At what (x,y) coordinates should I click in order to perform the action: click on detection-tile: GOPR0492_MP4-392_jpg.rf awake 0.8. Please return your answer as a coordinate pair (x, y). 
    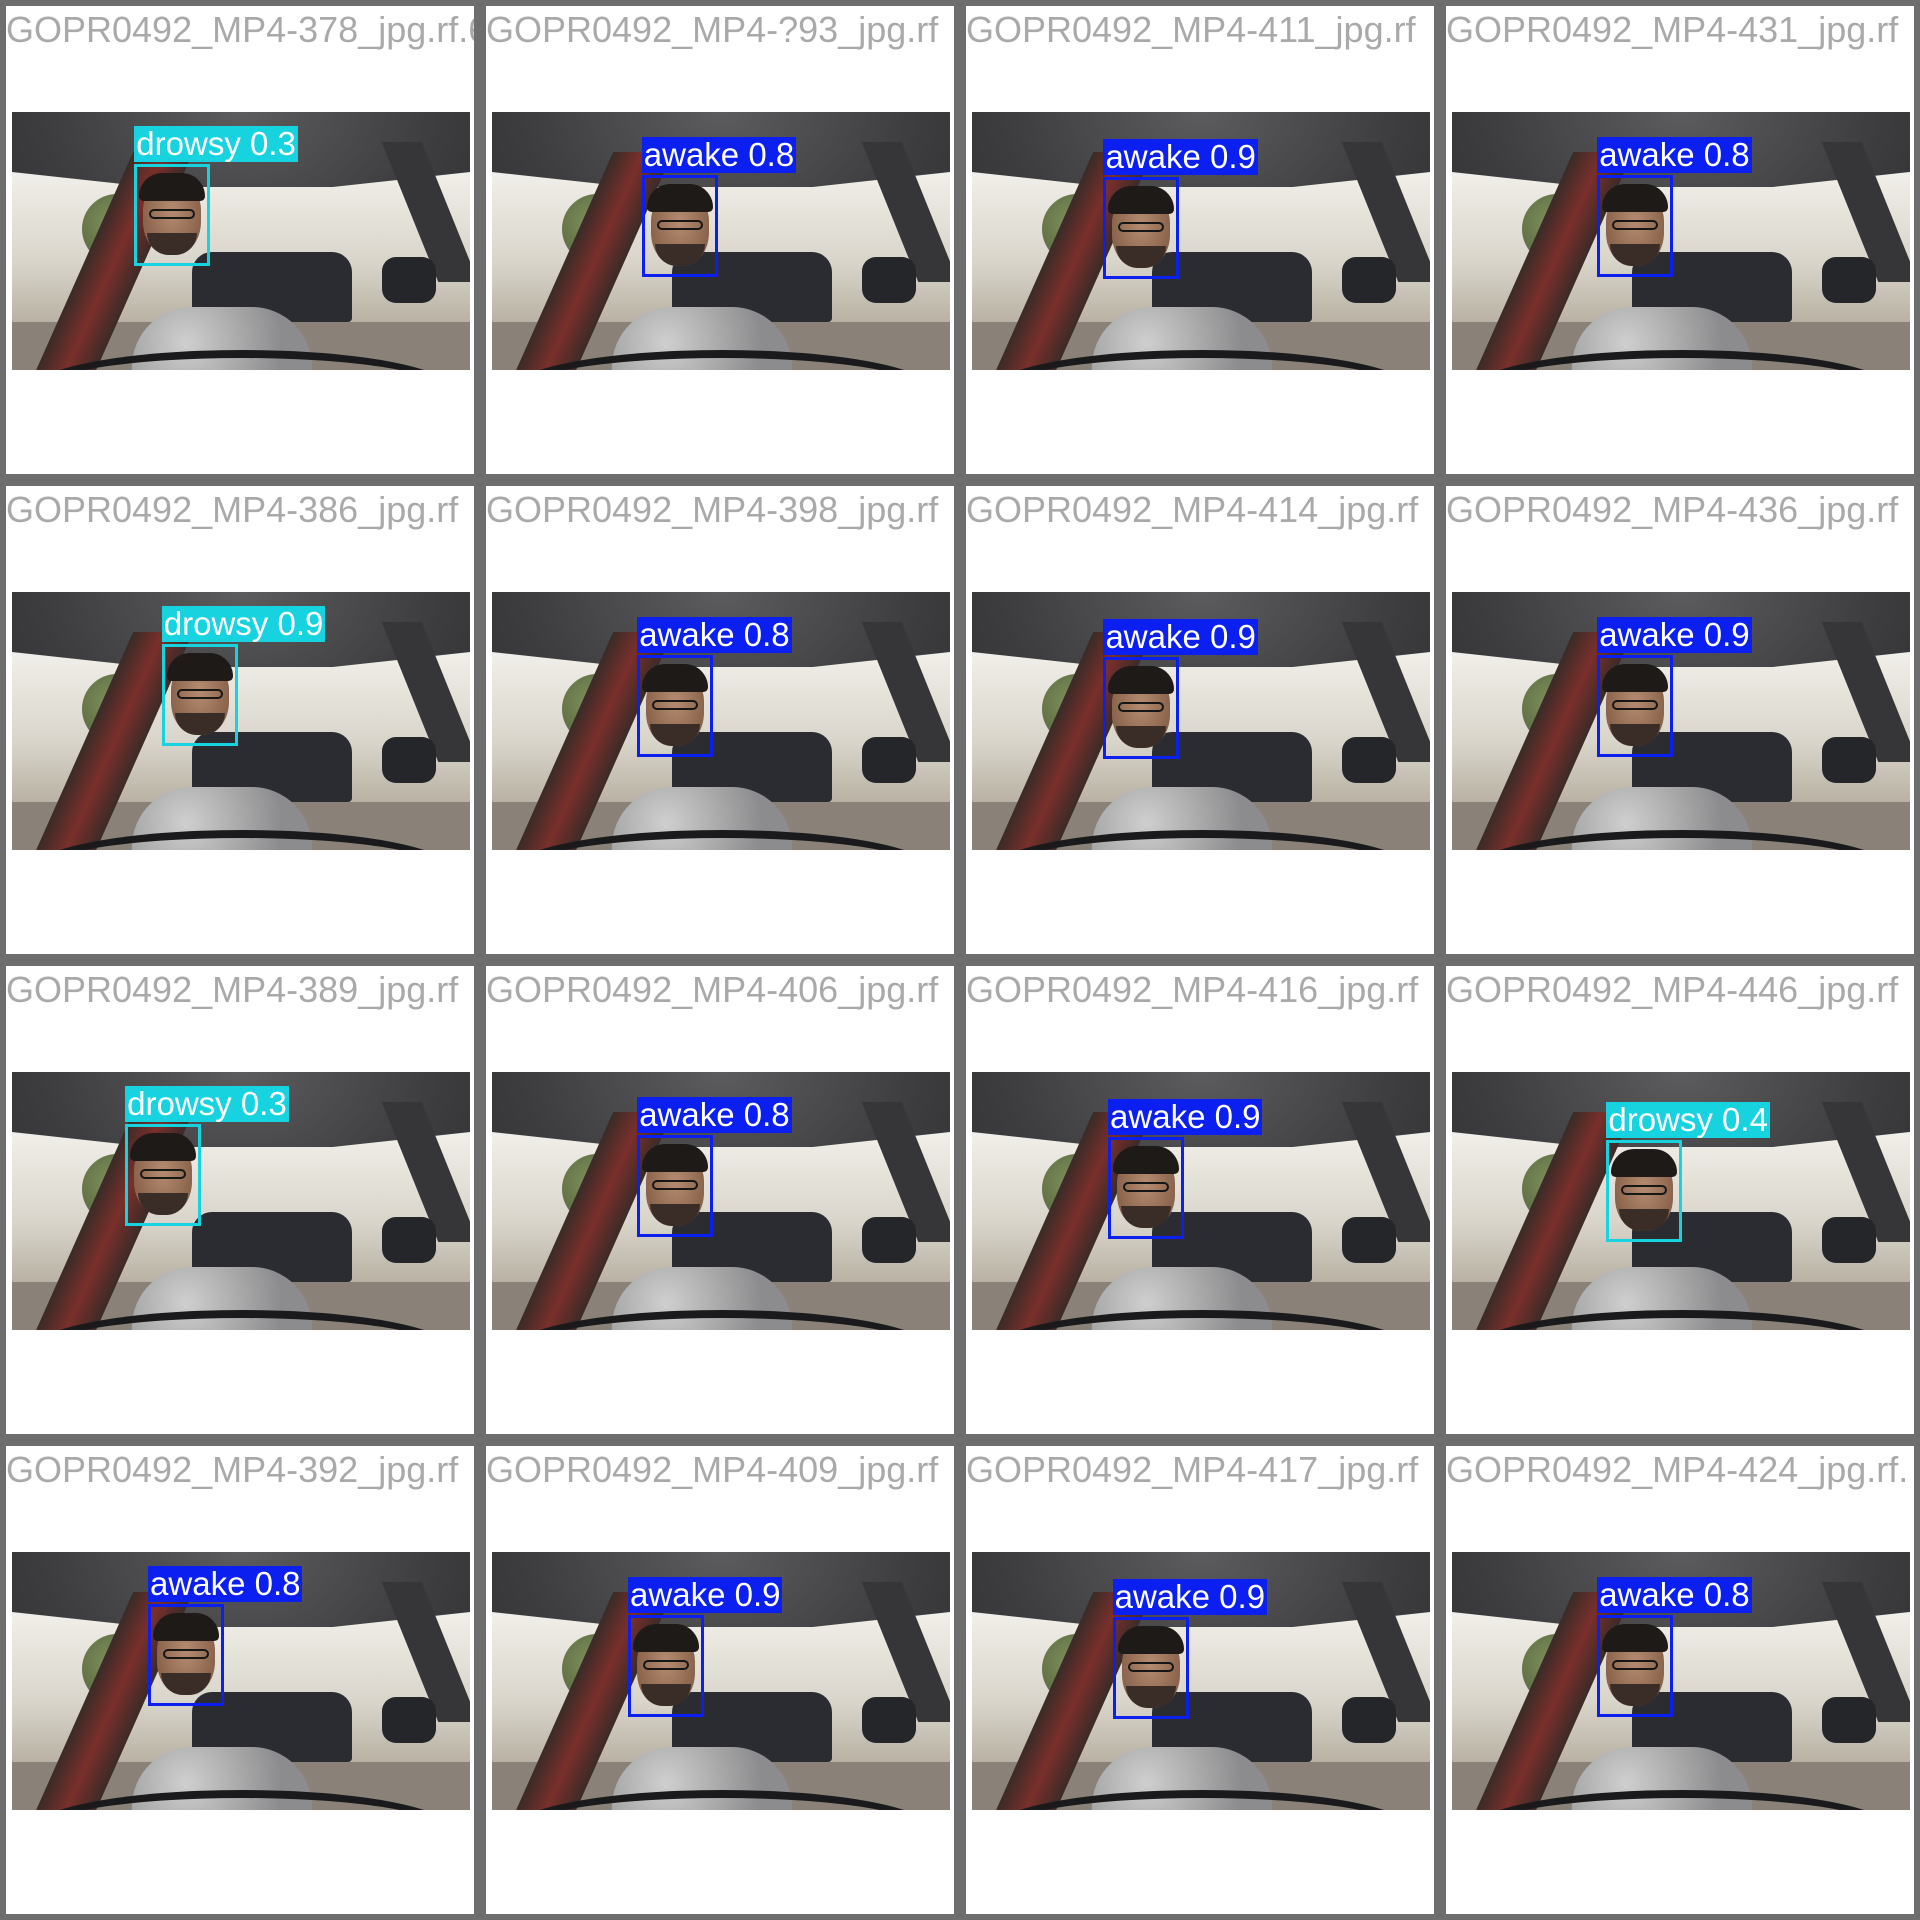
    Looking at the image, I should click on (240, 1680).